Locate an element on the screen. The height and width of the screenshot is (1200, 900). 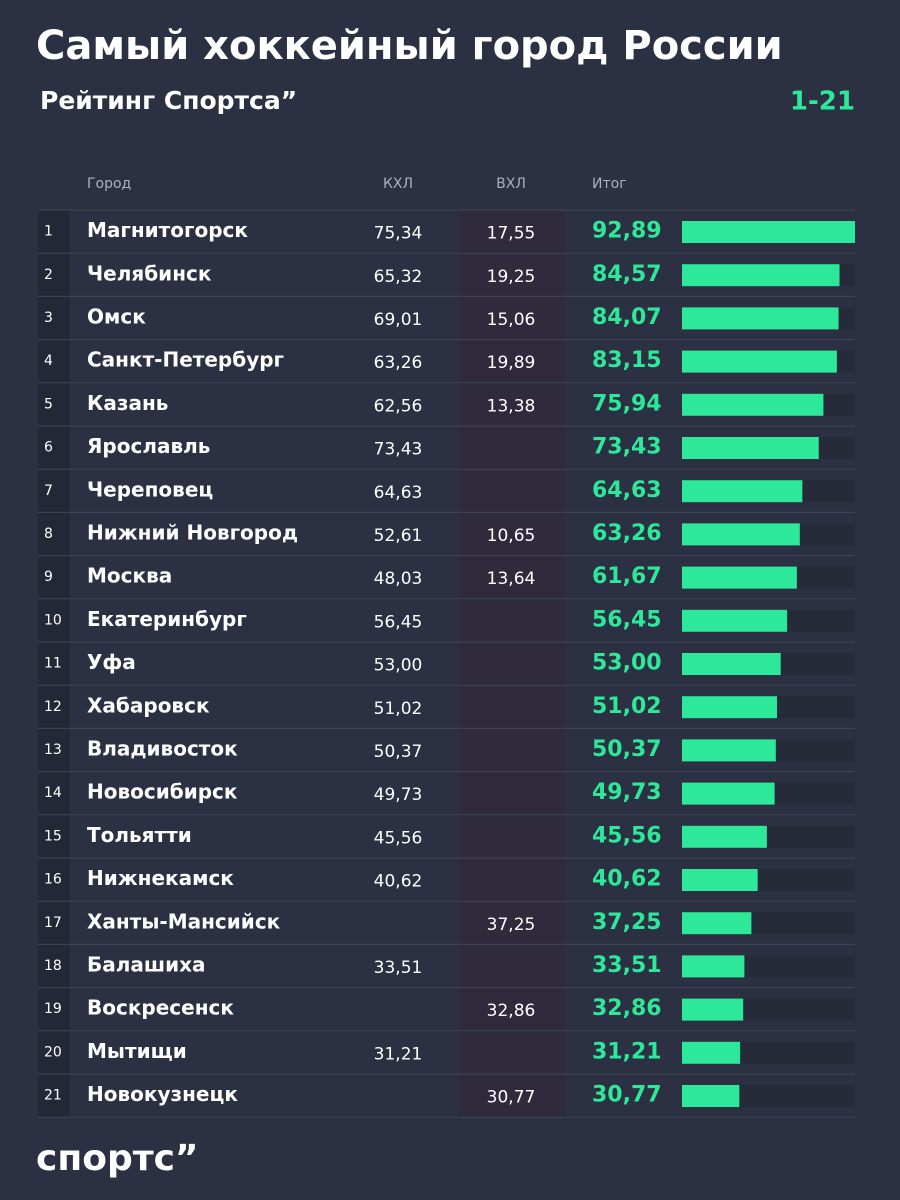
khl-value: 69,01 is located at coordinates (398, 320).